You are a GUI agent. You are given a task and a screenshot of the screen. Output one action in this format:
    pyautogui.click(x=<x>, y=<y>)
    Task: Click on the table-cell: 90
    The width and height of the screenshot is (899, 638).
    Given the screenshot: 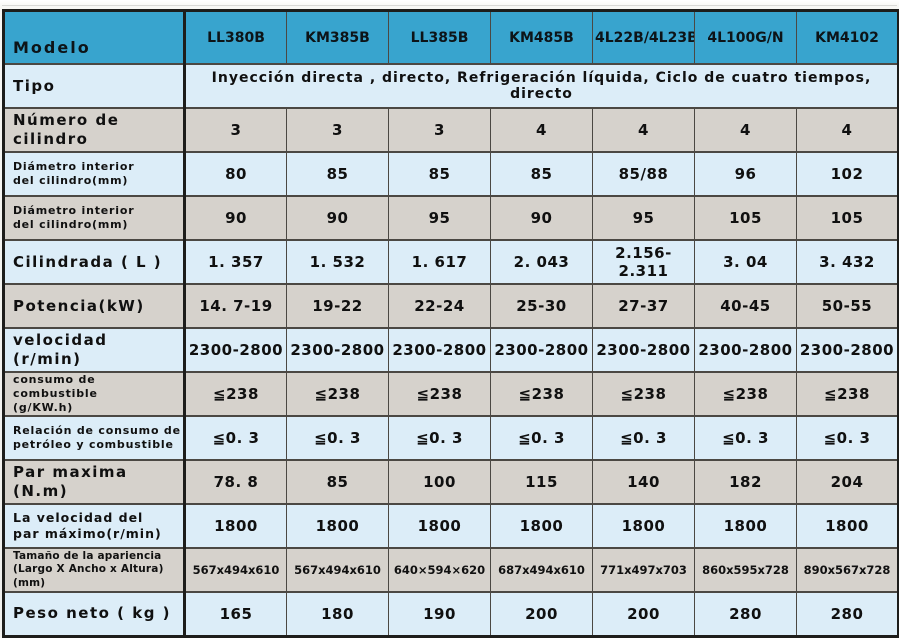 What is the action you would take?
    pyautogui.click(x=541, y=218)
    